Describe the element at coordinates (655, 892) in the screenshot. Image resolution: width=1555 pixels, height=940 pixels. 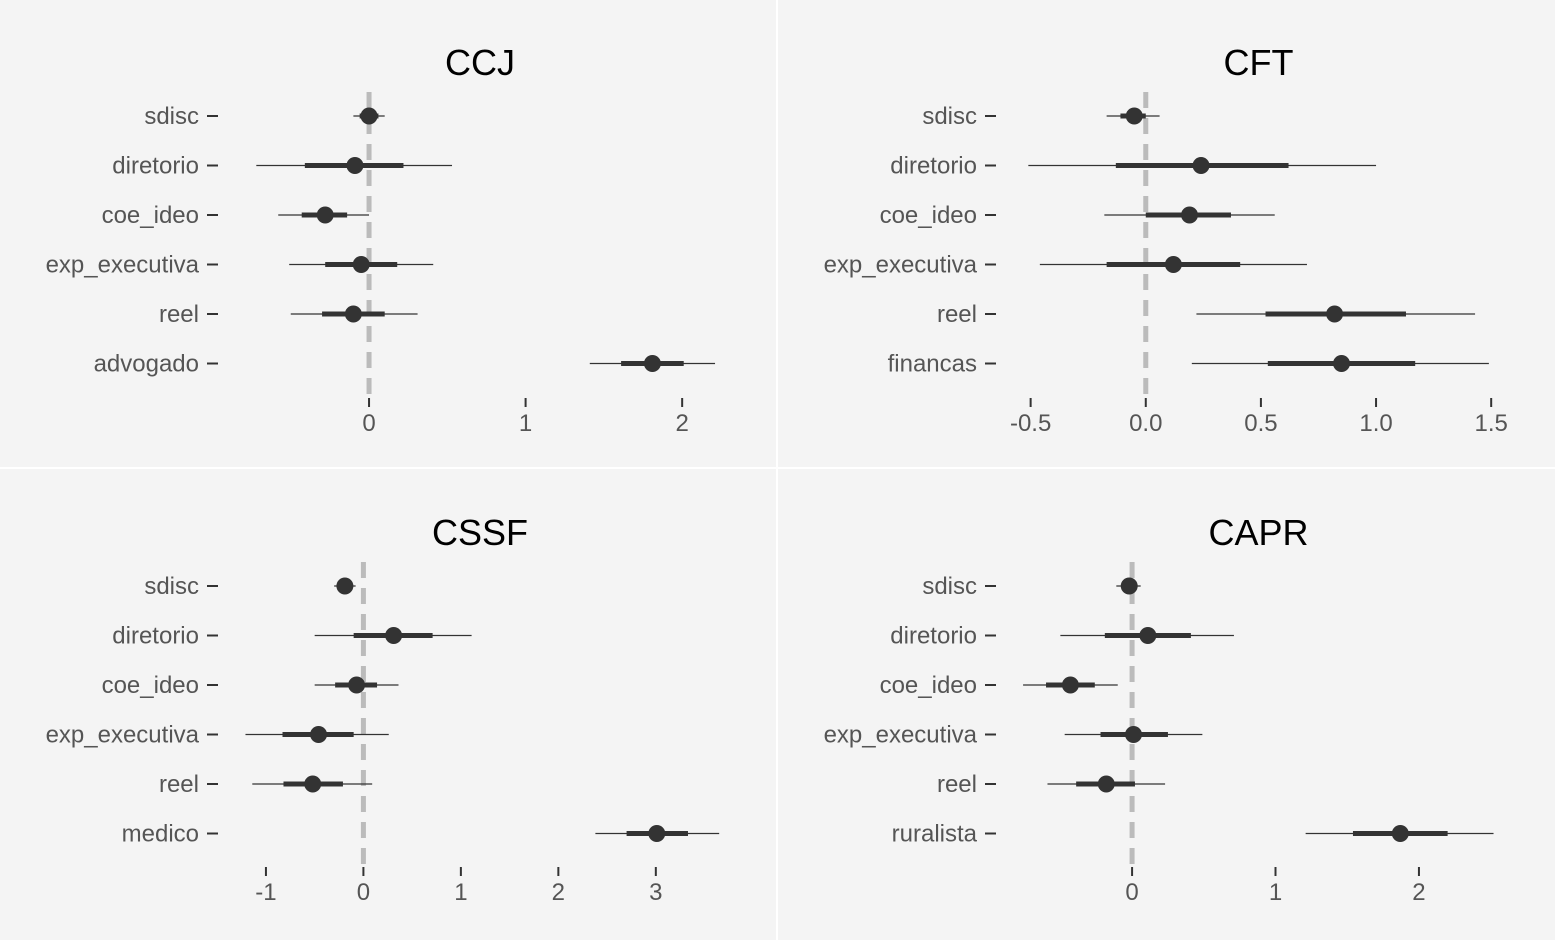
I see `x-tick-label: 3` at that location.